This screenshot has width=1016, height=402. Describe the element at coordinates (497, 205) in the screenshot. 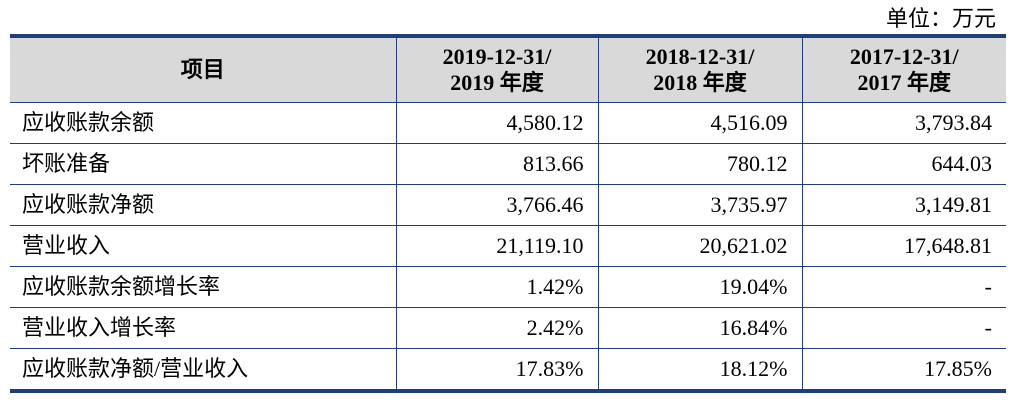

I see `cell-value: 3,766.46` at that location.